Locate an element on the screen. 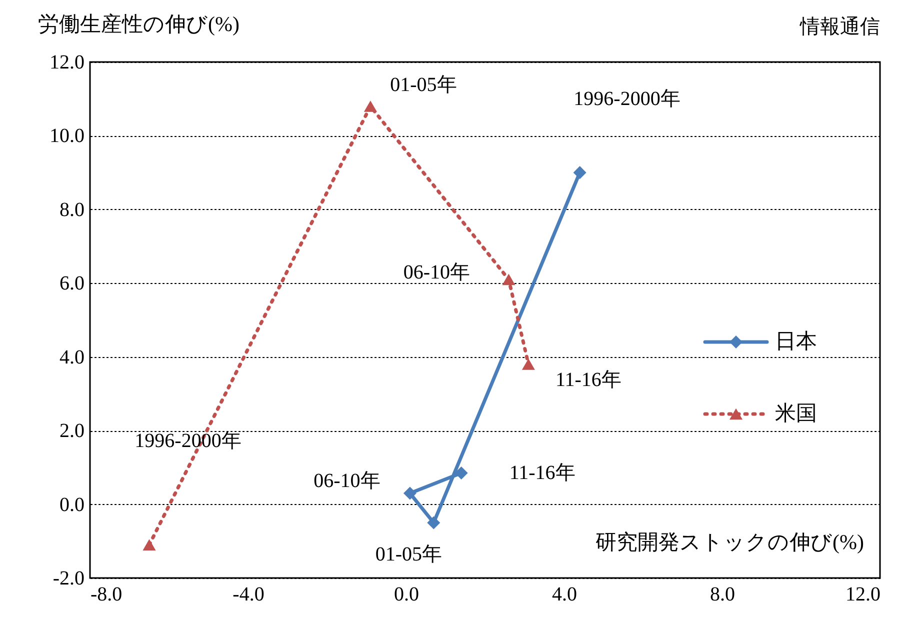 The image size is (904, 625). y-axis-title: 労働生産性の伸び(%) is located at coordinates (139, 24).